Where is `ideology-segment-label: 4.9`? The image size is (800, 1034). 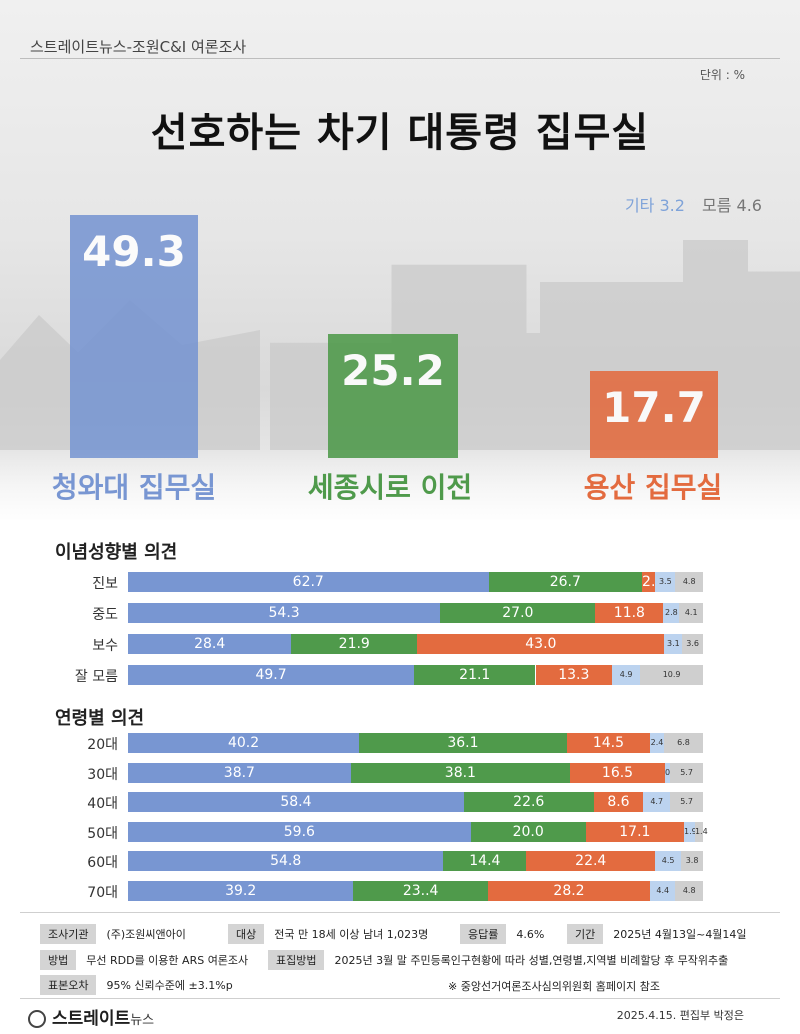
ideology-segment-label: 4.9 is located at coordinates (626, 674).